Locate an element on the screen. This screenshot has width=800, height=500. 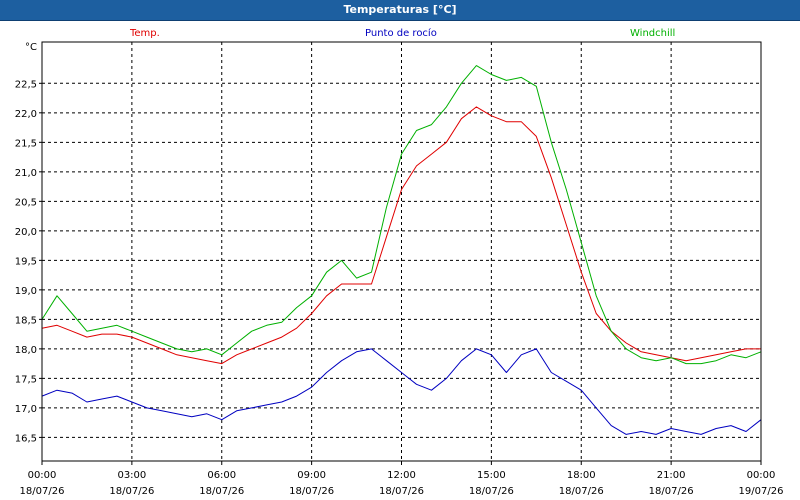
y-tick-label: 19,5 is located at coordinates (26, 261).